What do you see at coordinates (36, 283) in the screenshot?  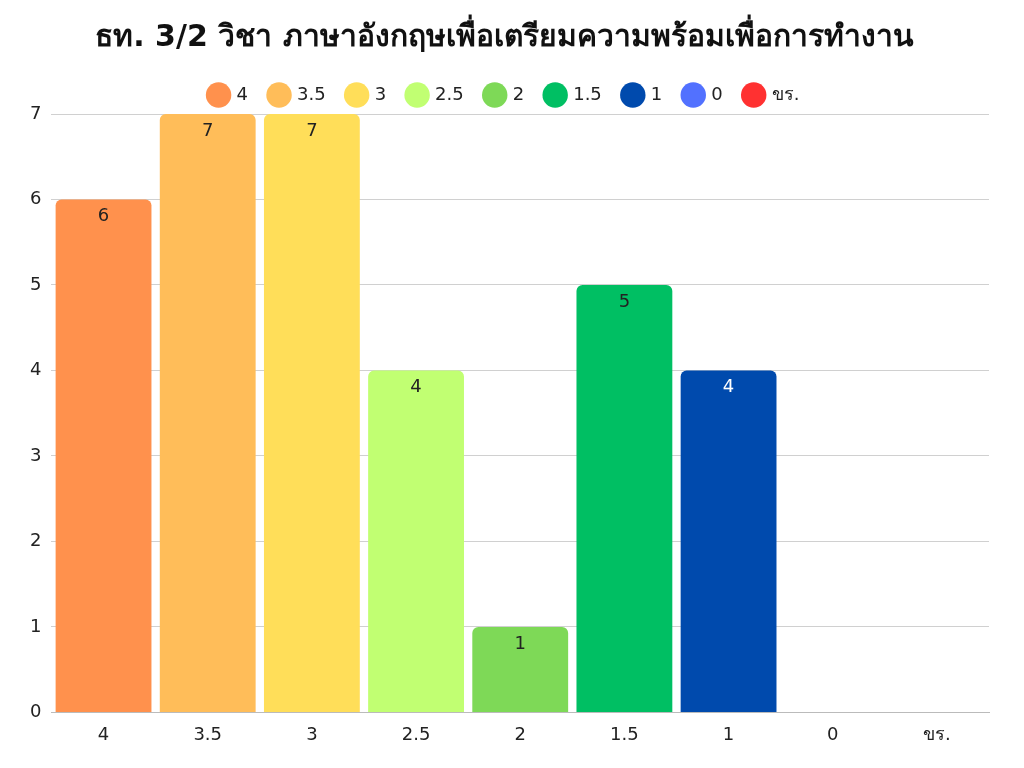 I see `y-tick-label: 5` at bounding box center [36, 283].